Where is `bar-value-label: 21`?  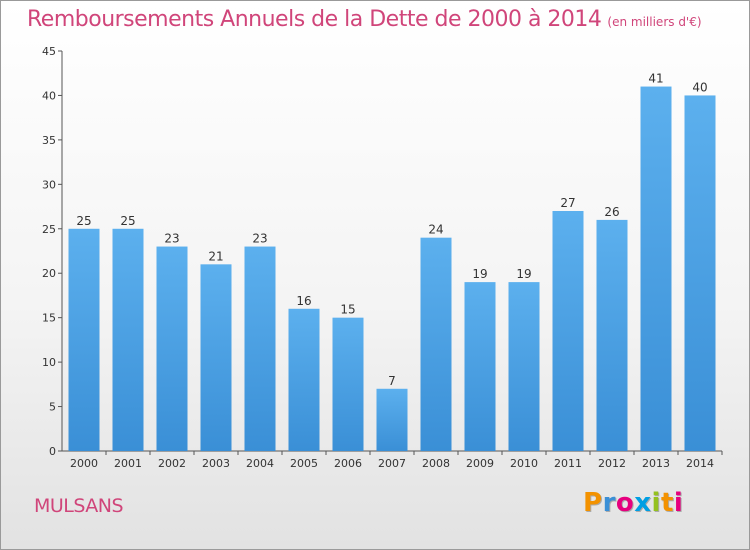
bar-value-label: 21 is located at coordinates (215, 256).